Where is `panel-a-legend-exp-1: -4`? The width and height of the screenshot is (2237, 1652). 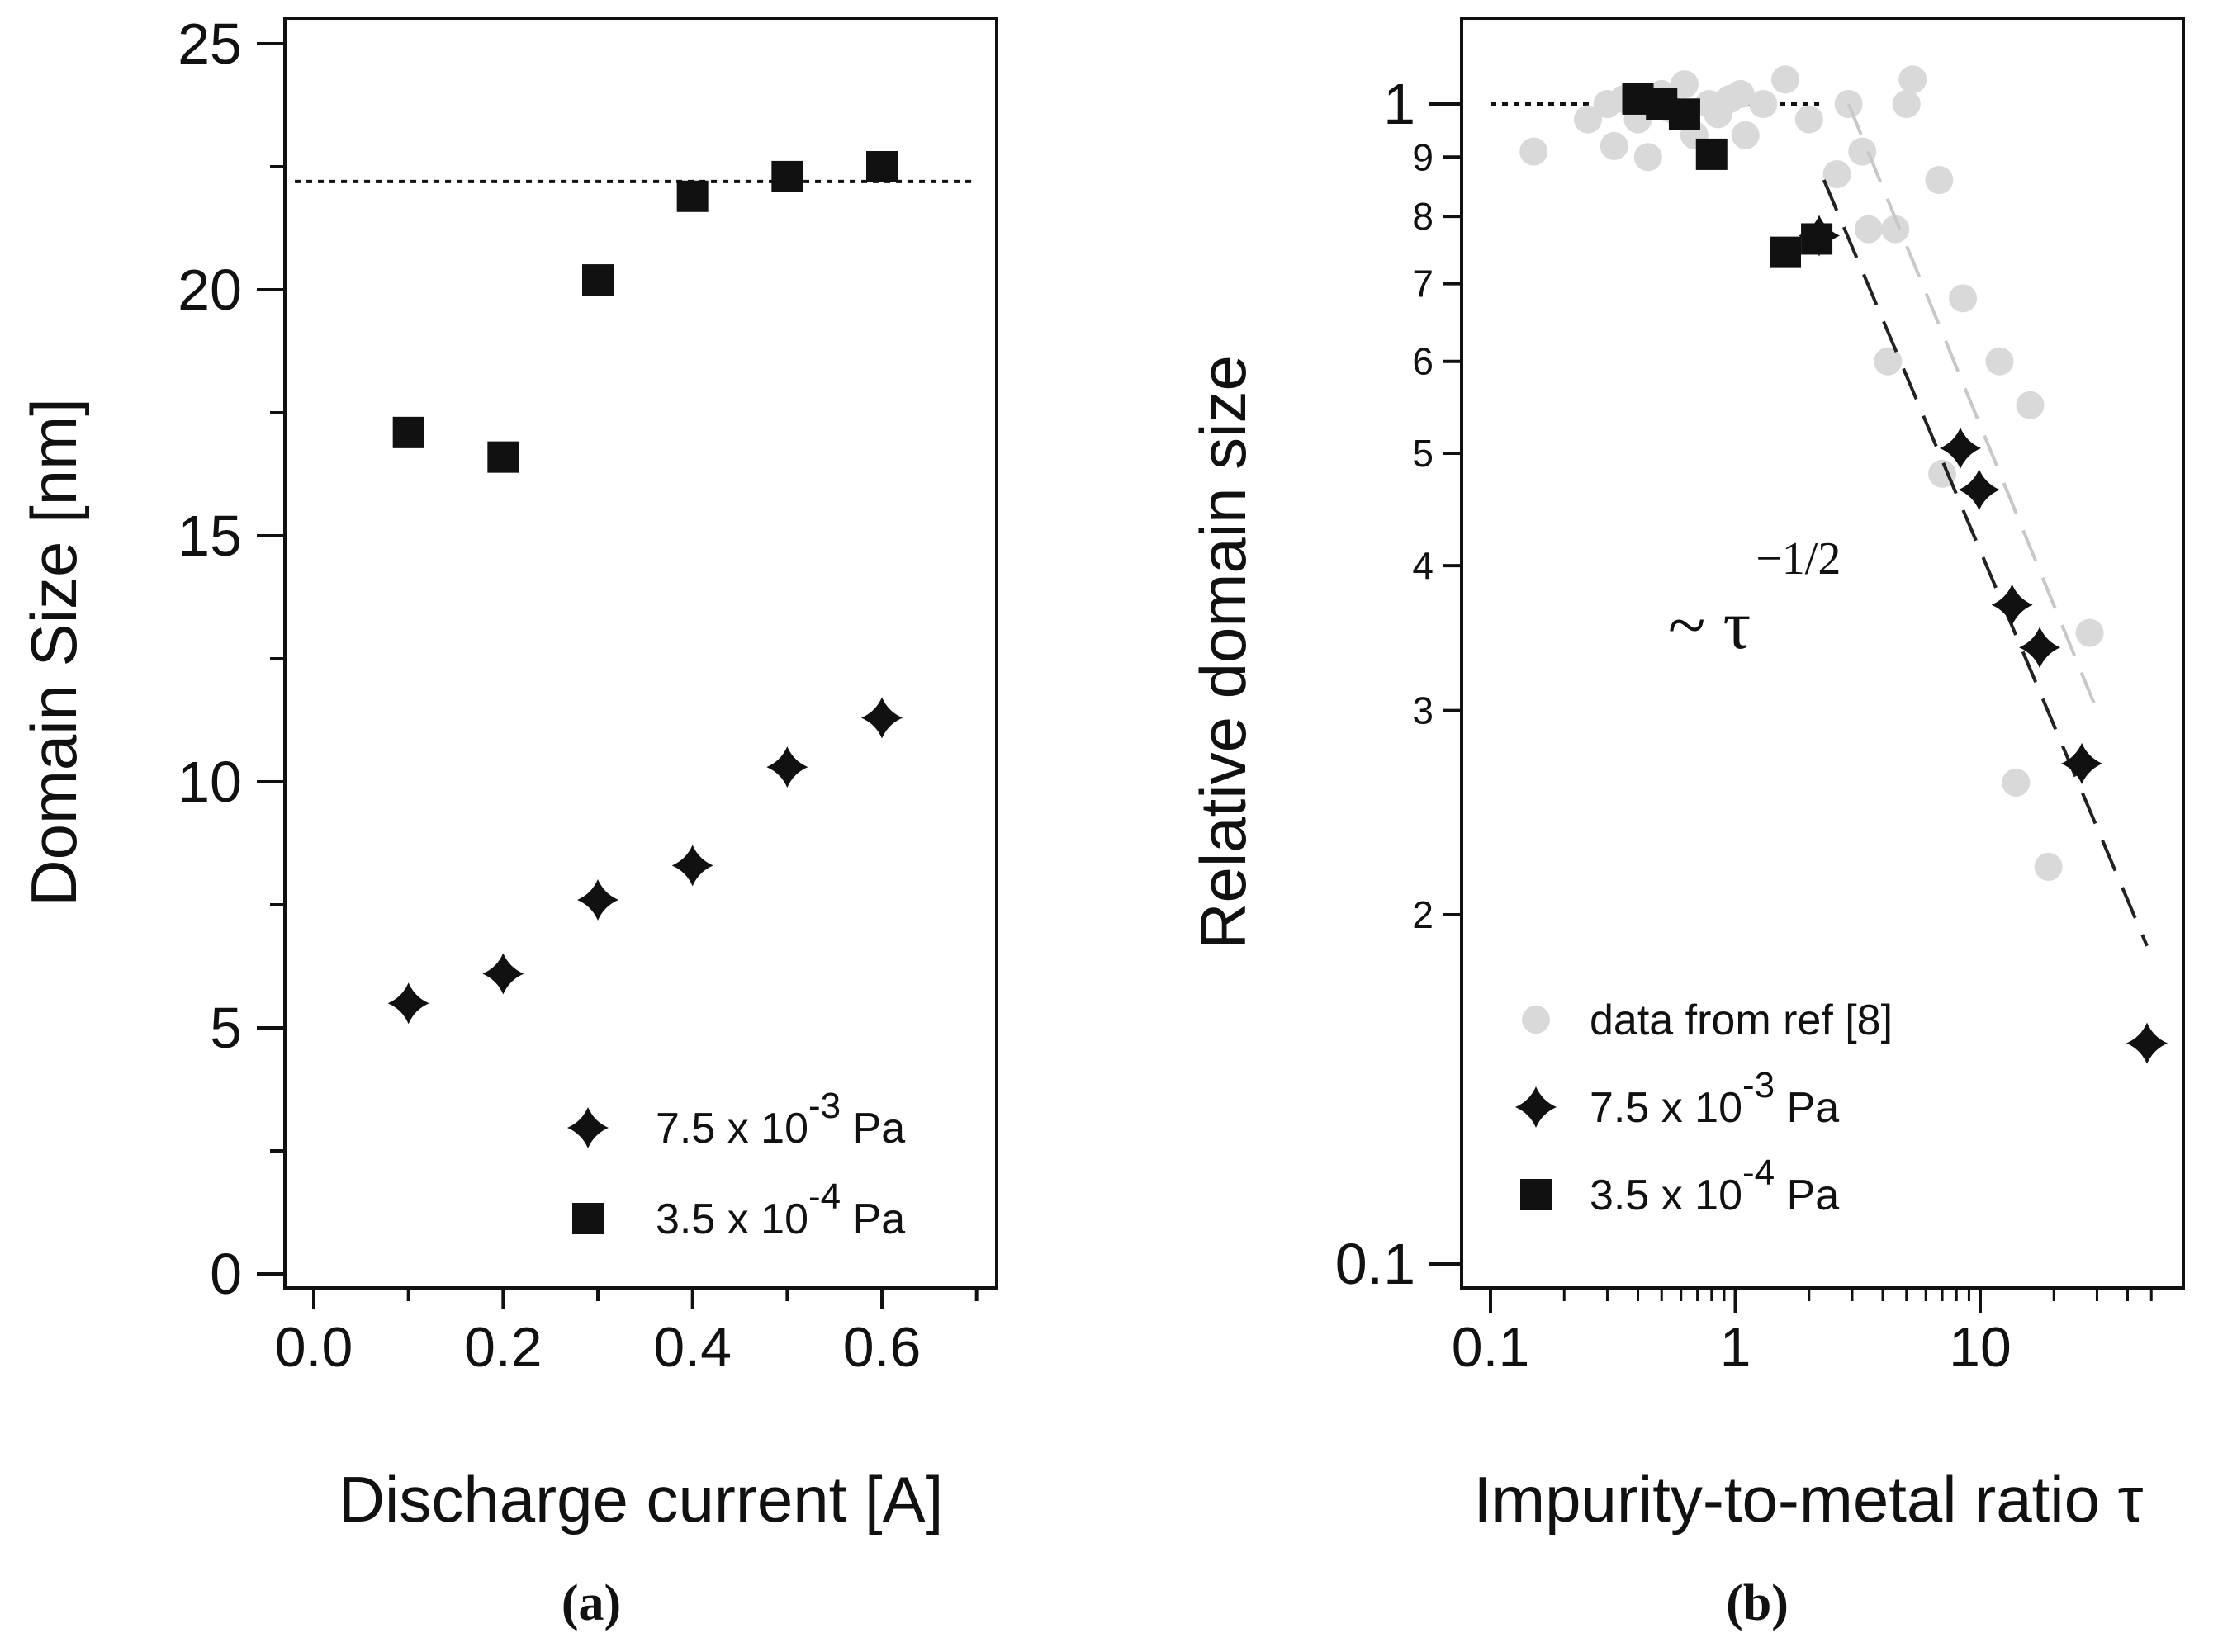 panel-a-legend-exp-1: -4 is located at coordinates (824, 1196).